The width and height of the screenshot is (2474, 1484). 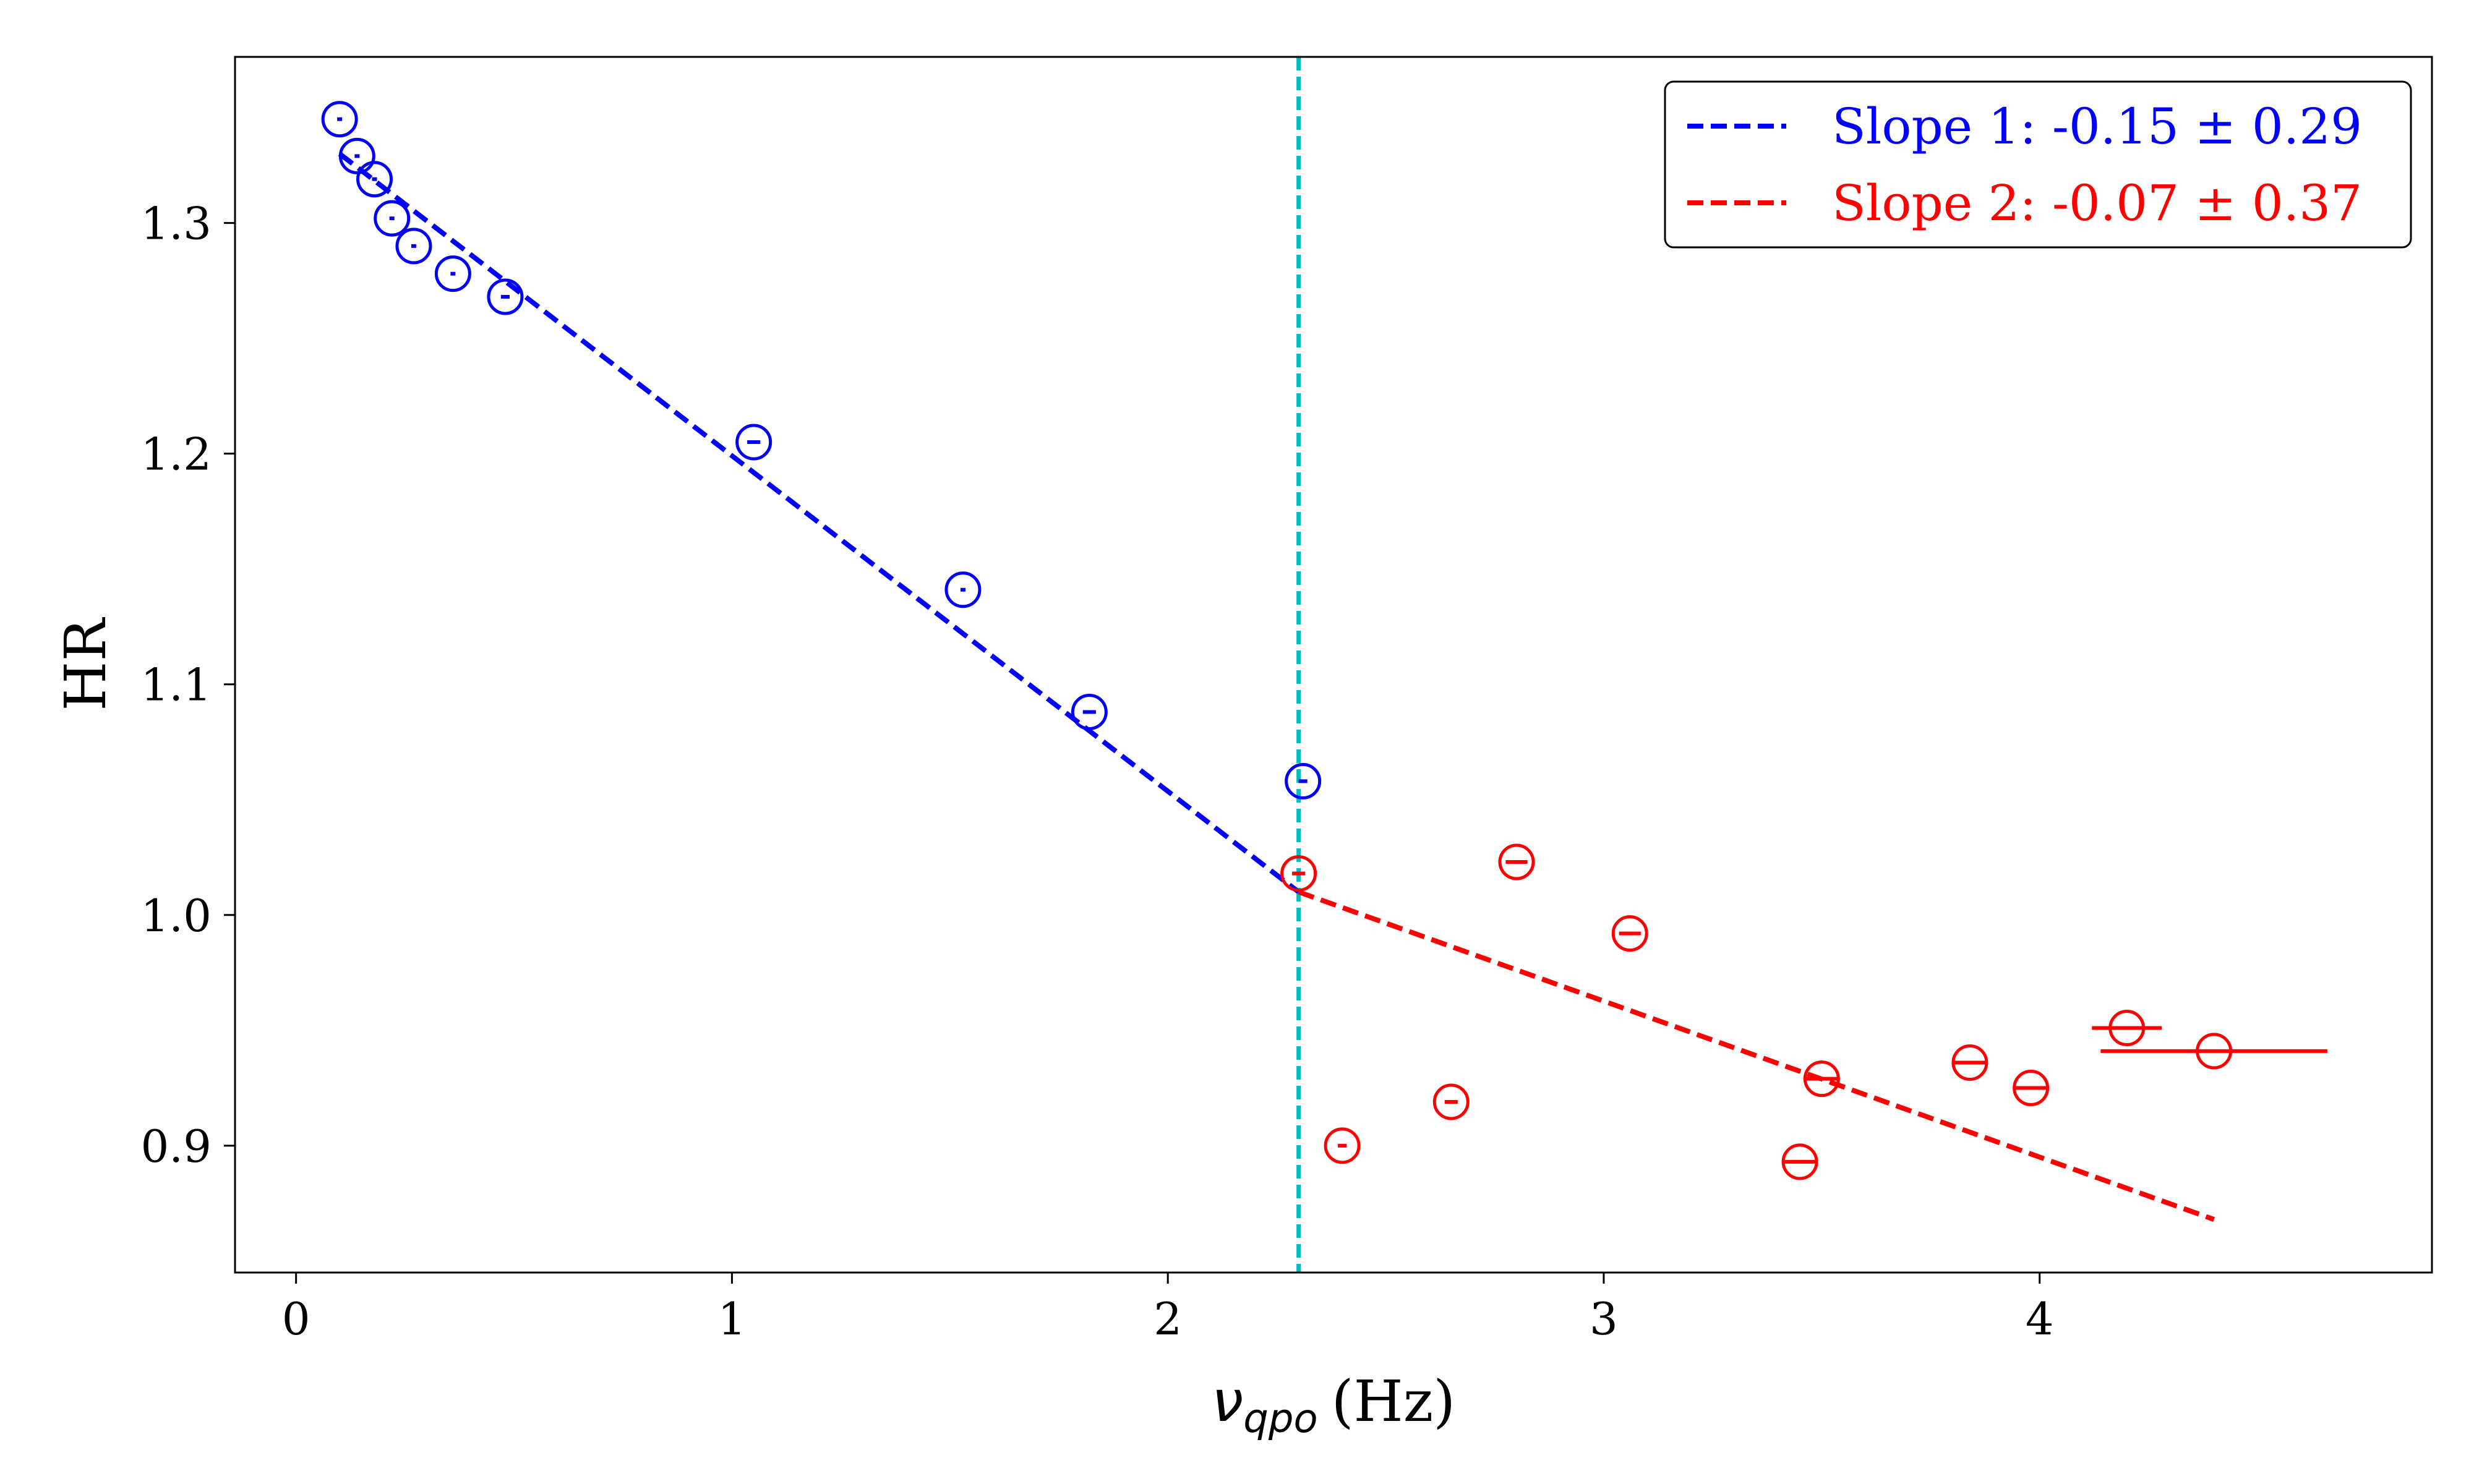 What do you see at coordinates (2040, 1319) in the screenshot?
I see `x-tick-label: 4` at bounding box center [2040, 1319].